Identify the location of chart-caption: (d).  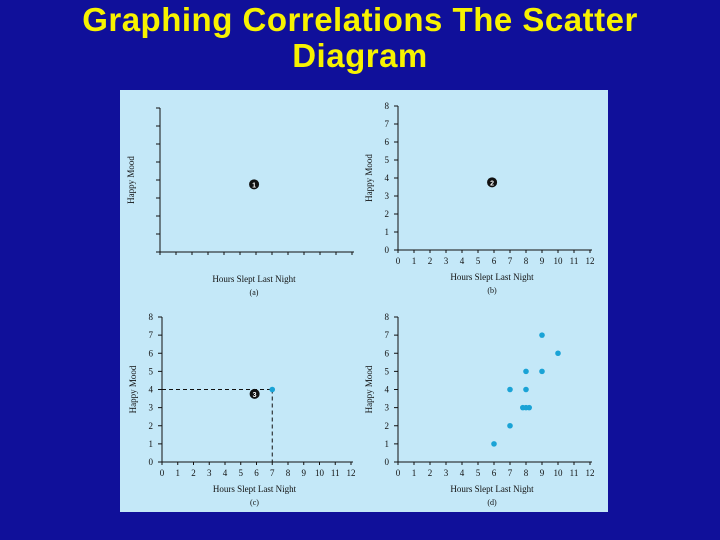
(492, 502).